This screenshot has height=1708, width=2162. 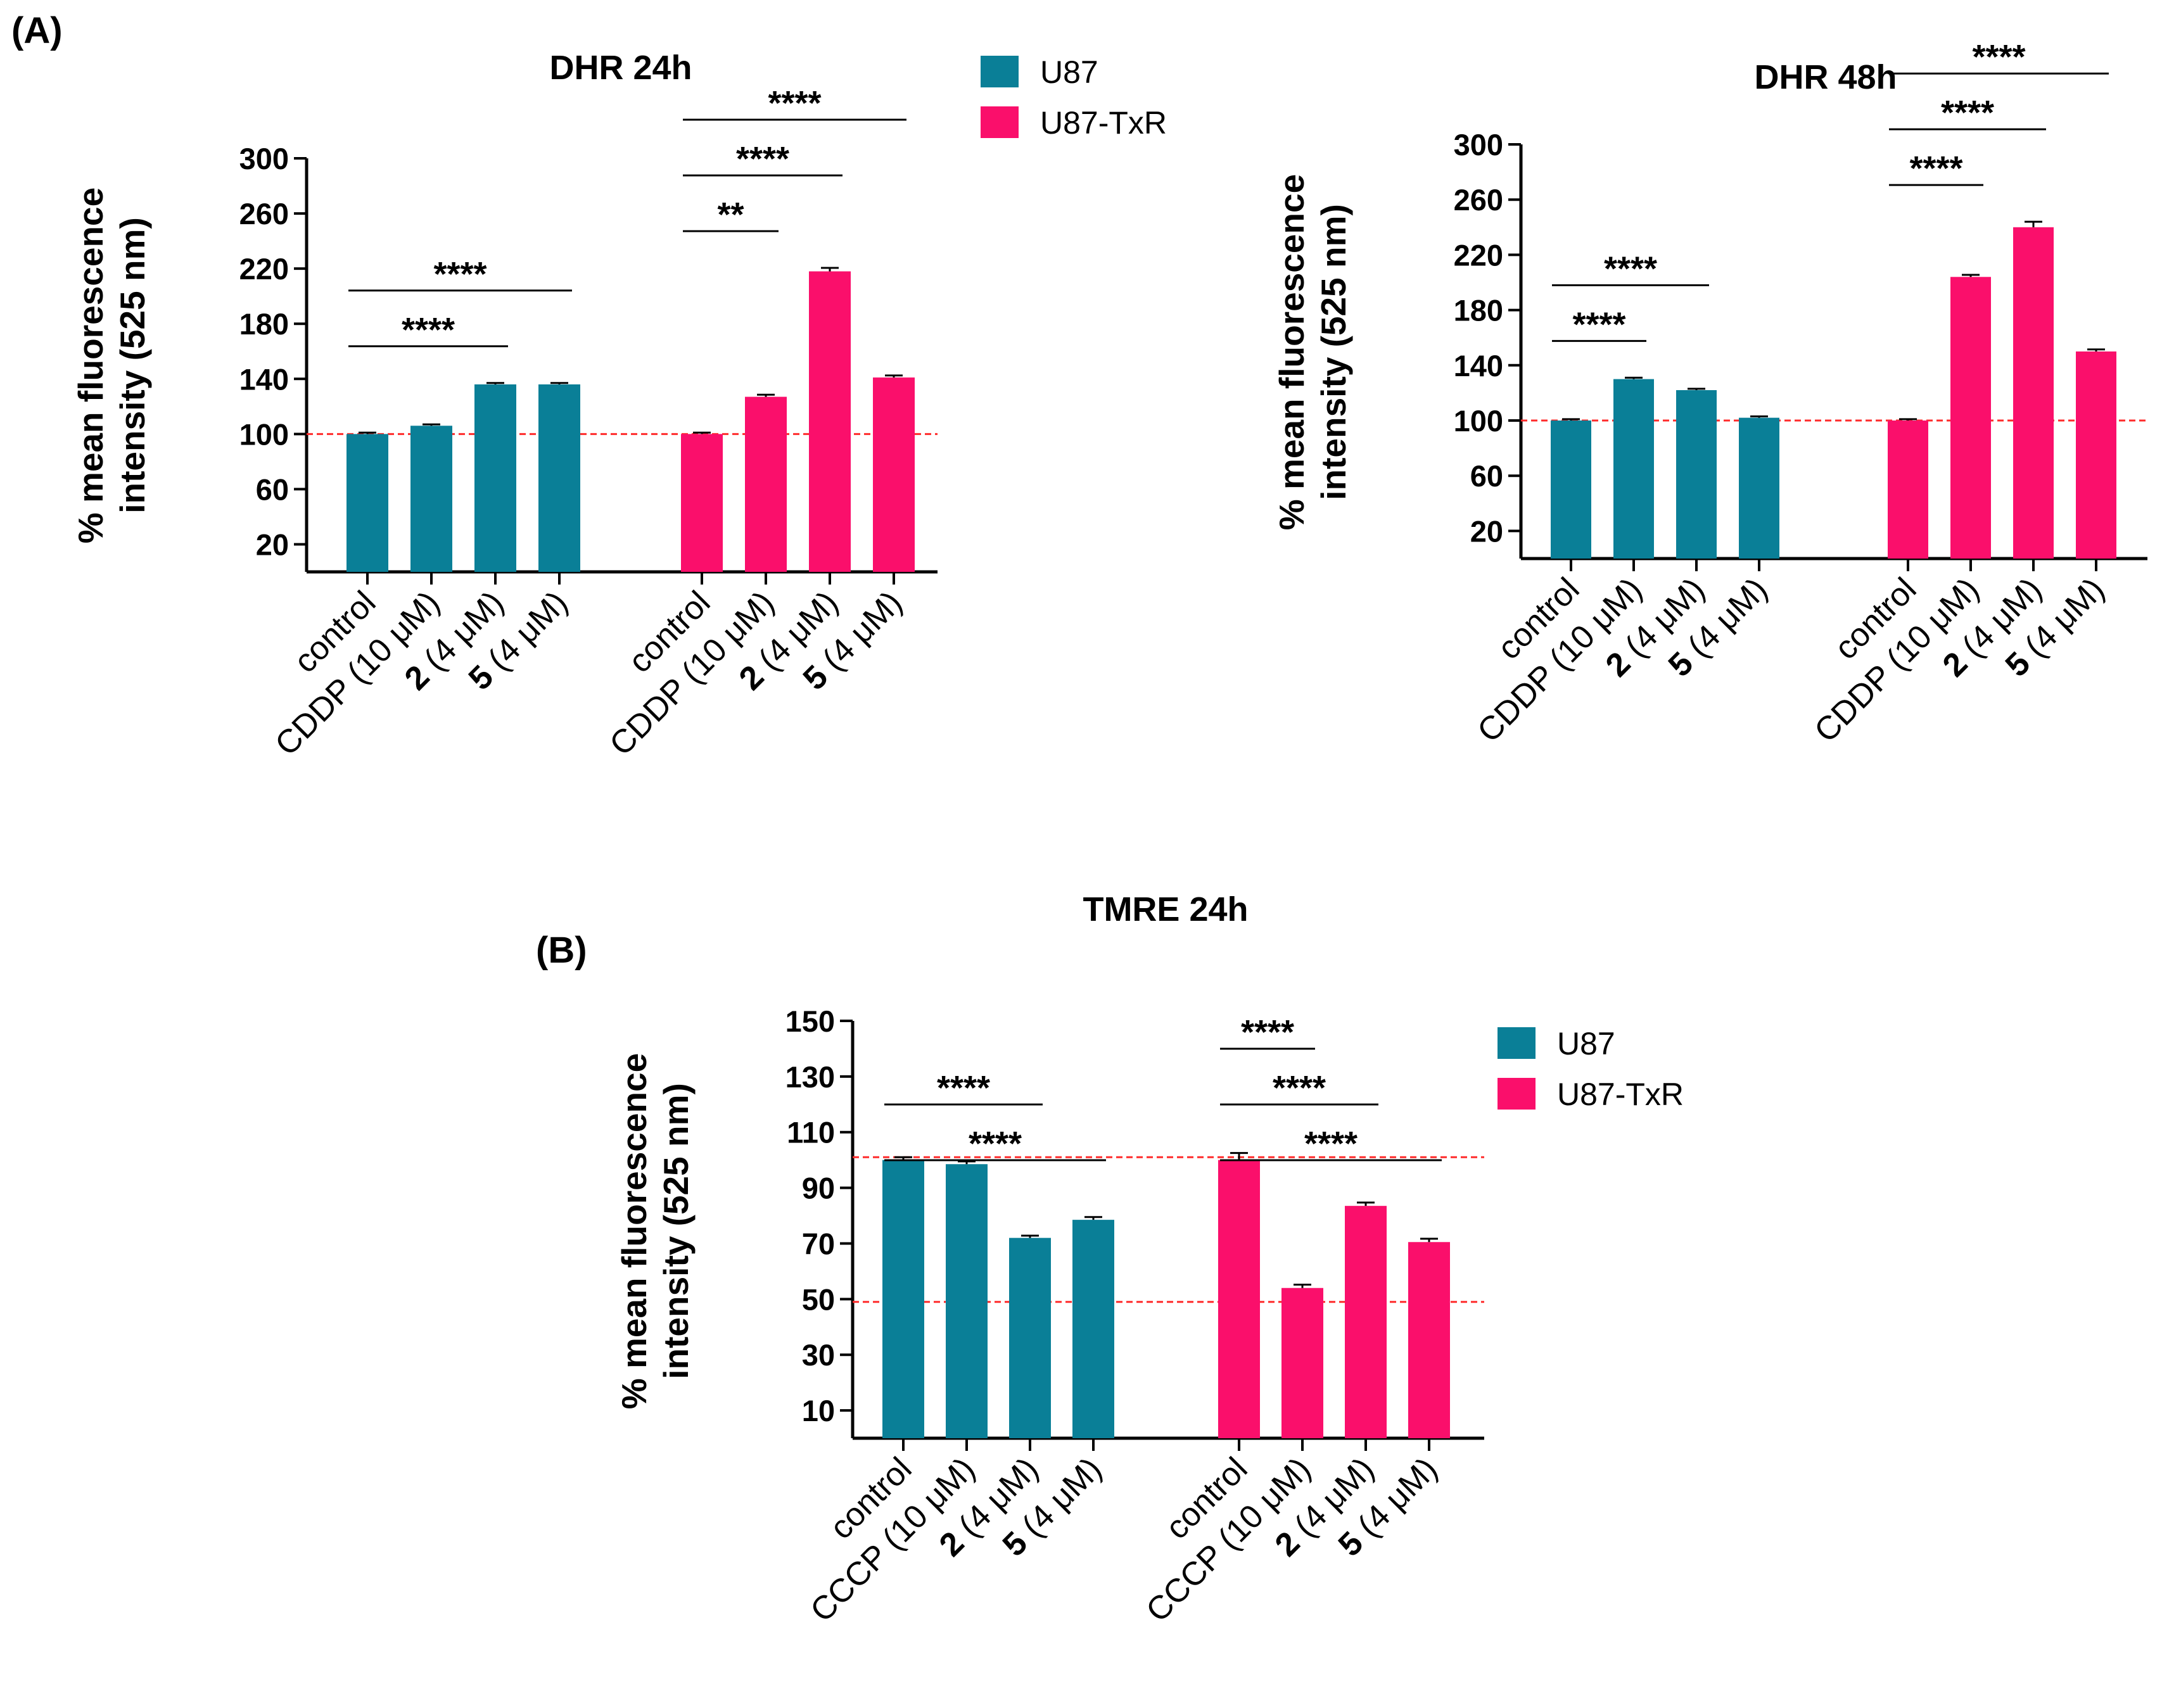 I want to click on legend-a-label-u87: U87, so click(x=1069, y=72).